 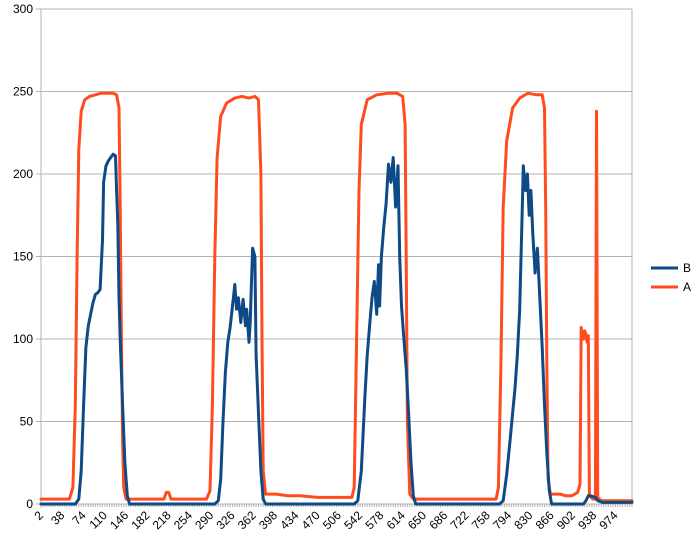 I want to click on x-tick-label: 578, so click(x=374, y=520).